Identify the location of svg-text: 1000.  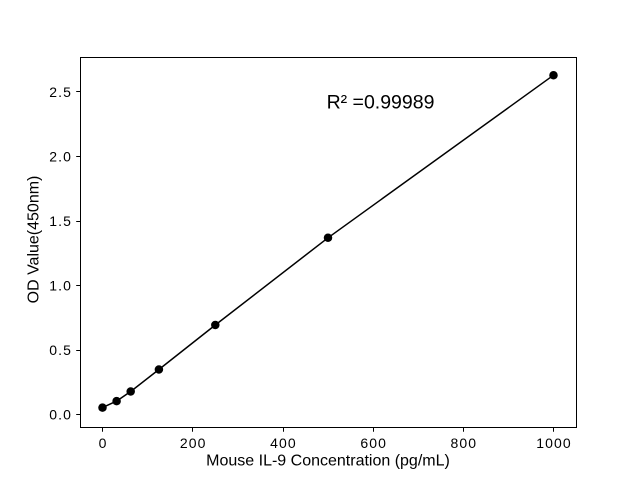
(554, 443).